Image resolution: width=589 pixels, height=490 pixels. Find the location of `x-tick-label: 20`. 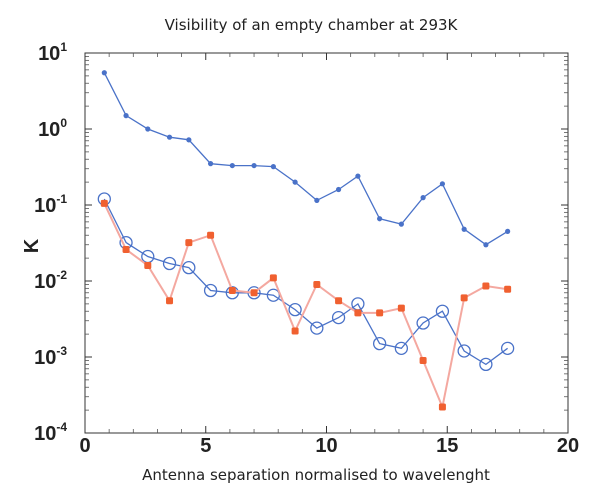

x-tick-label: 20 is located at coordinates (568, 446).